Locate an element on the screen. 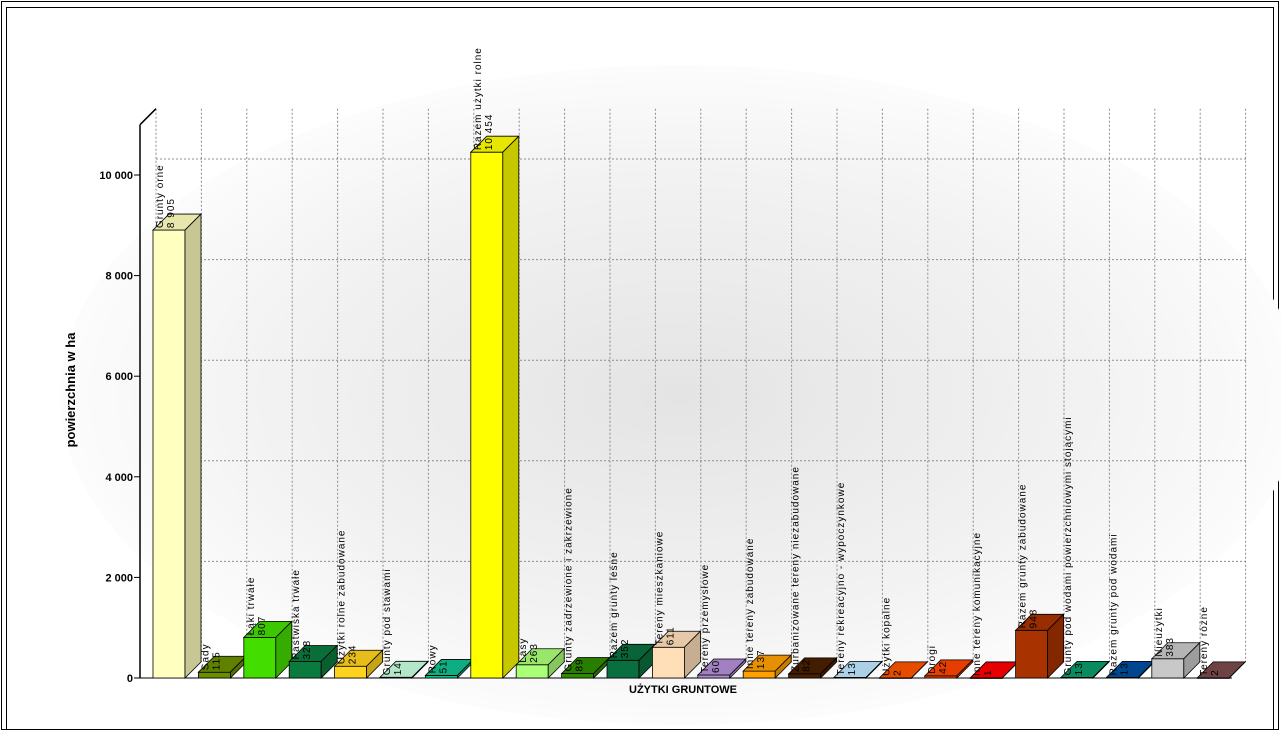 This screenshot has height=736, width=1281. bar-category-label: Pastwiska trwałe is located at coordinates (296, 614).